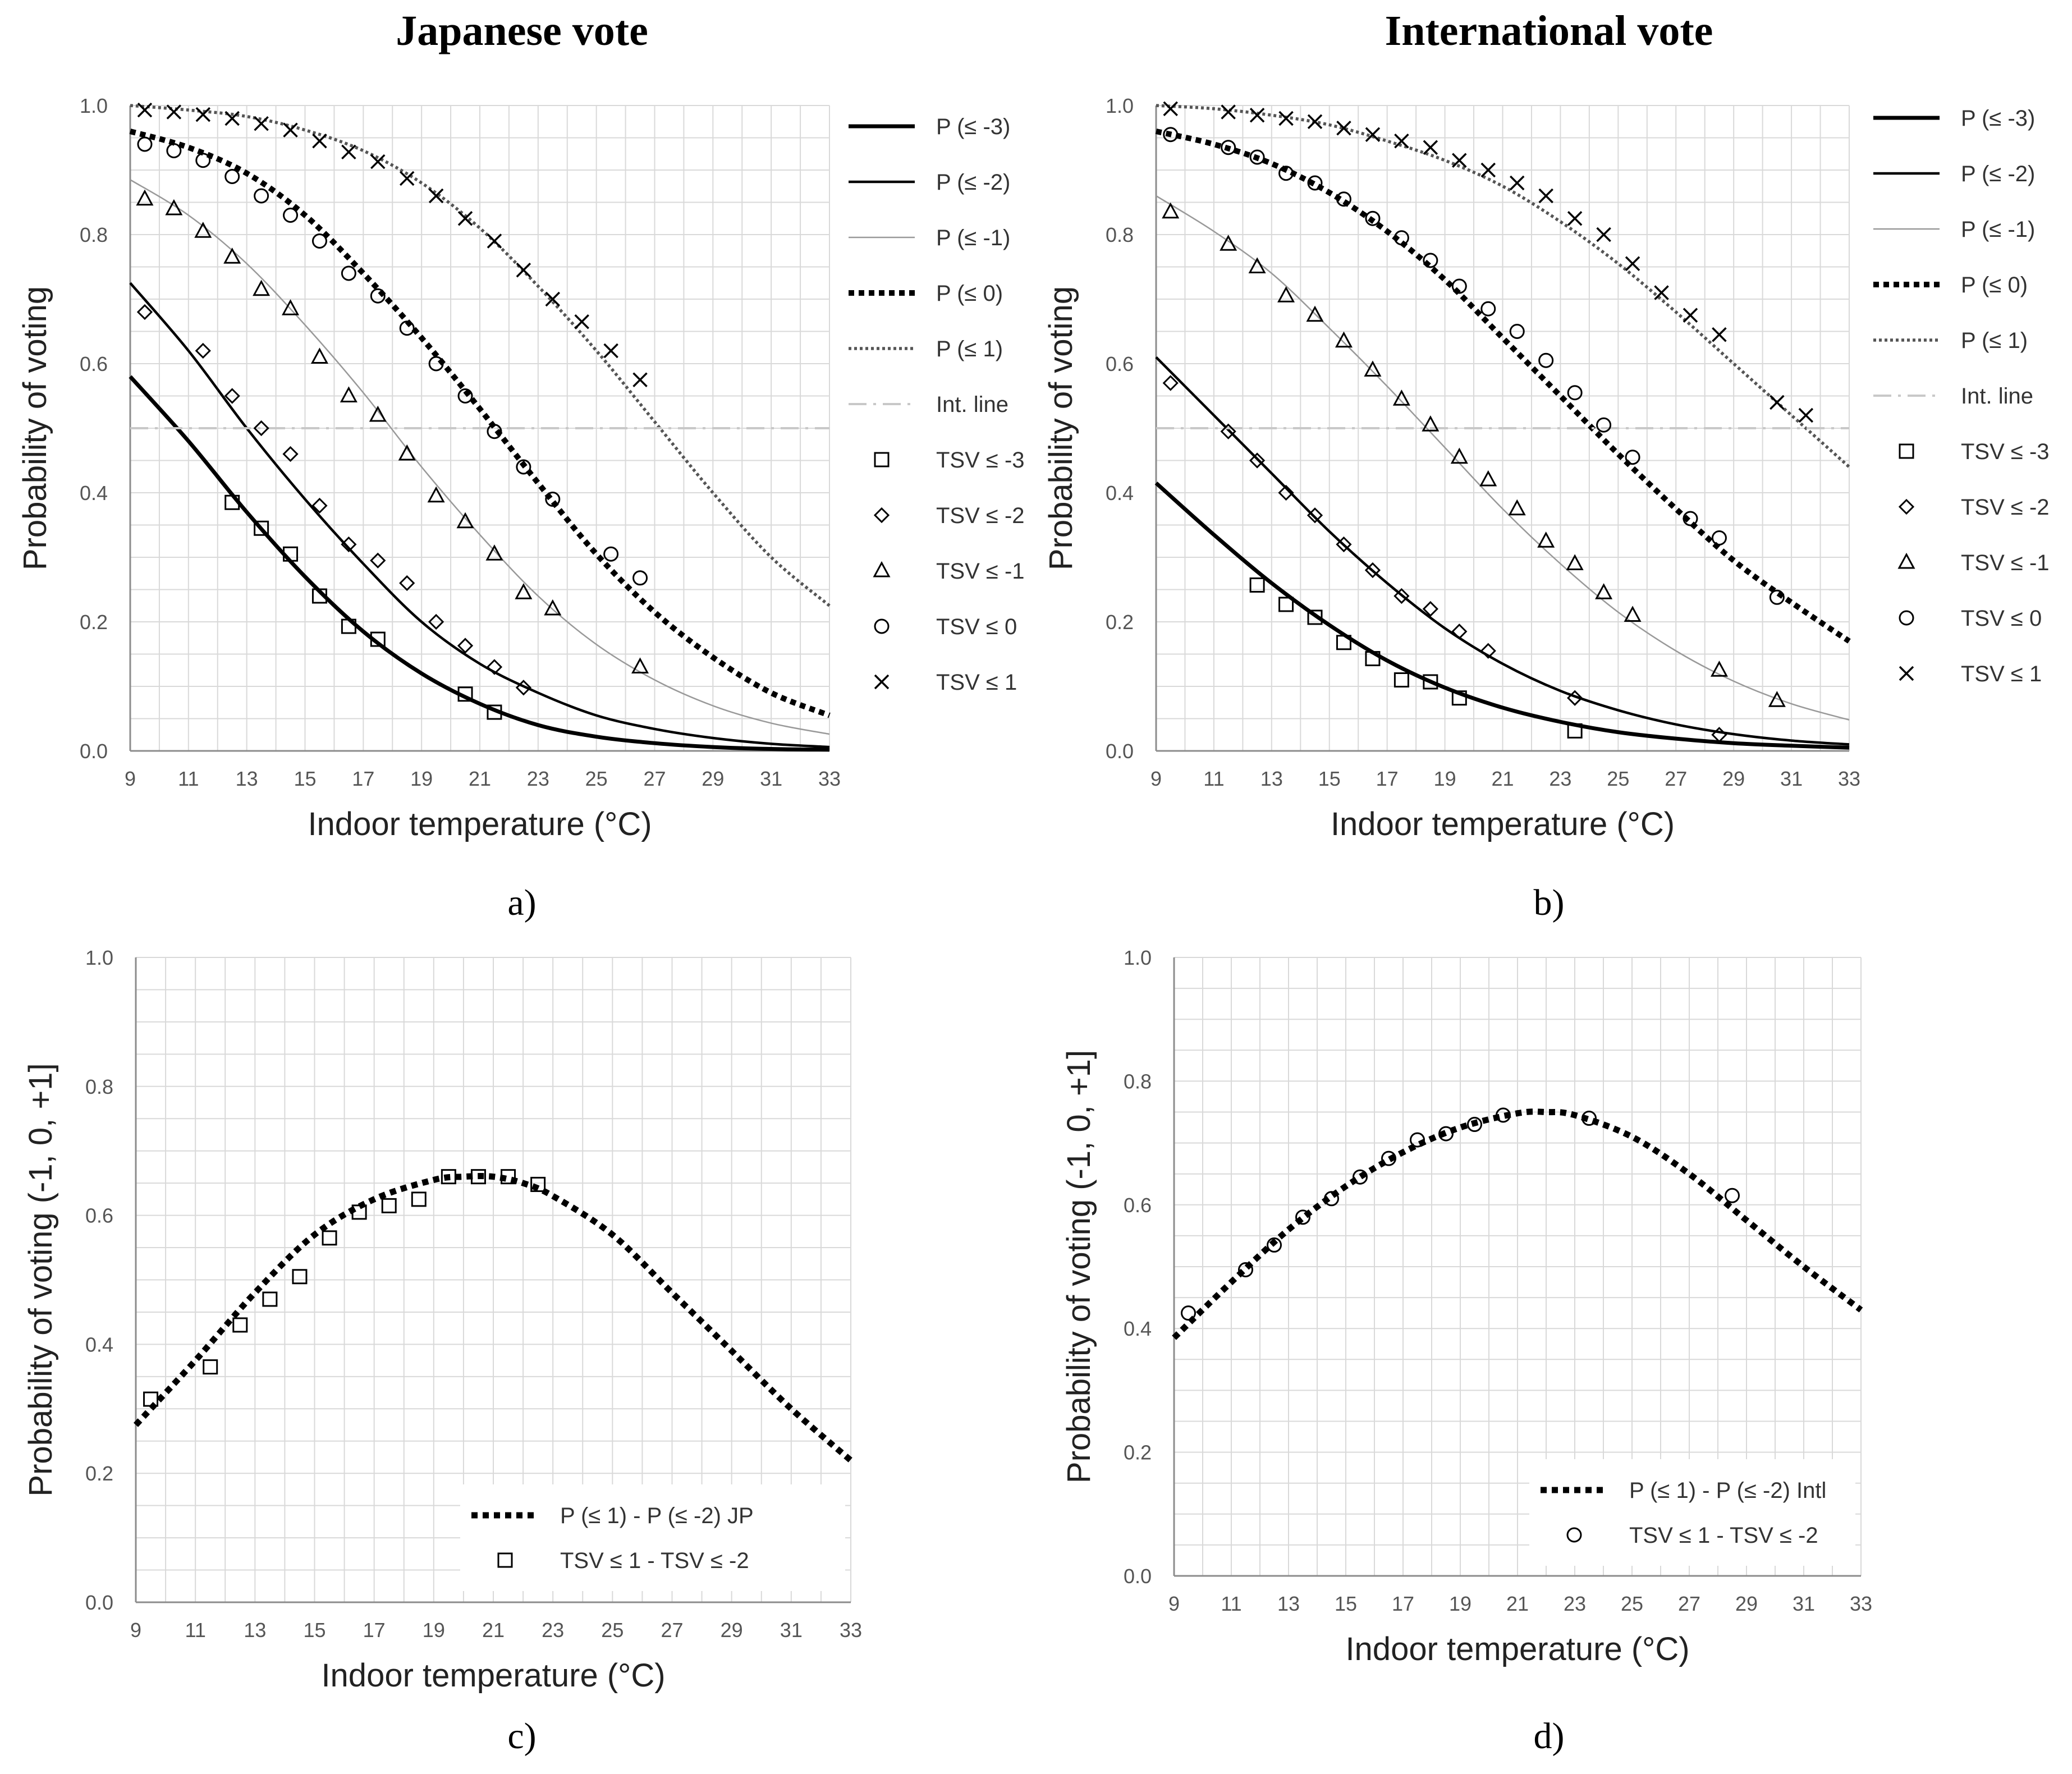 Image resolution: width=2072 pixels, height=1774 pixels. Describe the element at coordinates (1138, 1453) in the screenshot. I see `y-tick-label: 0.2` at that location.